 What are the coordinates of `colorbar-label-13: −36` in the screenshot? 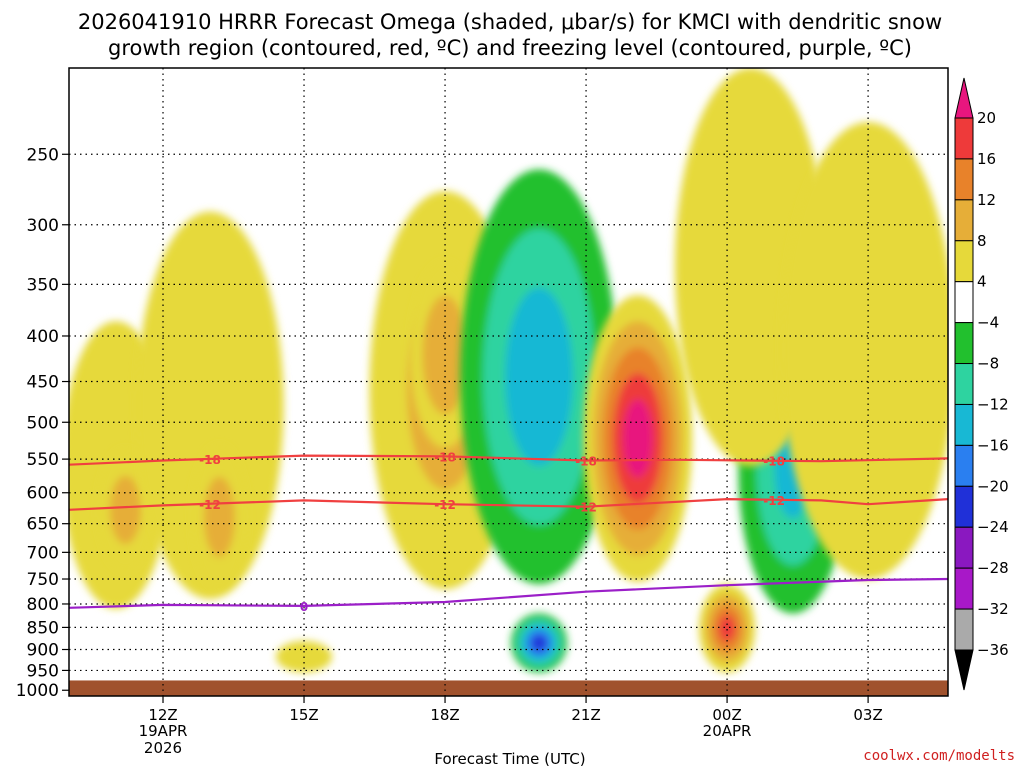 It's located at (993, 650).